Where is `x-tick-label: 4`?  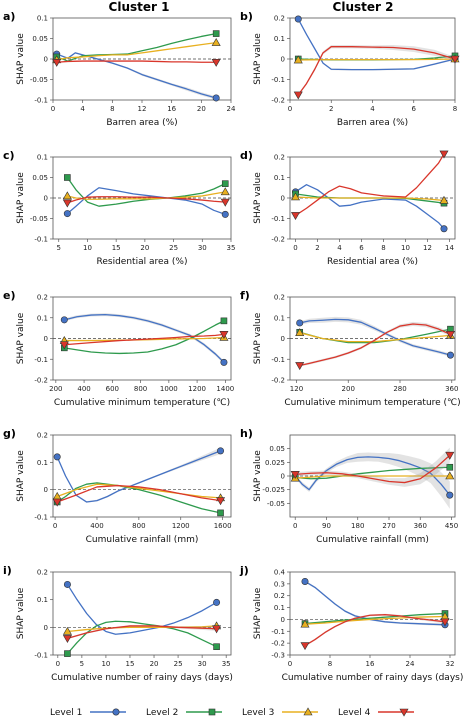 x-tick-label: 4 is located at coordinates (82, 109).